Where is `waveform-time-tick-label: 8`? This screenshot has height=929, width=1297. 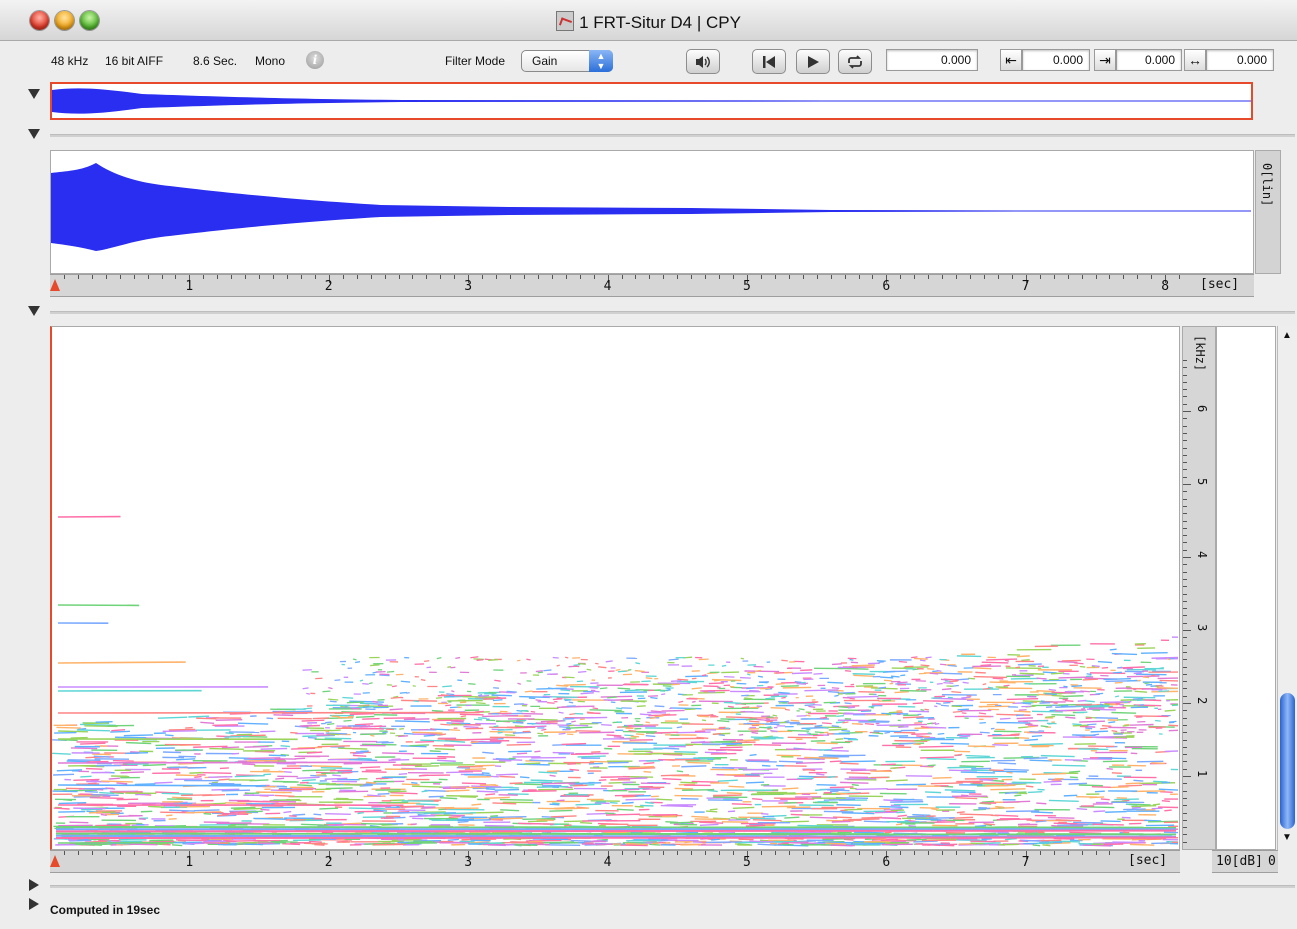
waveform-time-tick-label: 8 is located at coordinates (1165, 286).